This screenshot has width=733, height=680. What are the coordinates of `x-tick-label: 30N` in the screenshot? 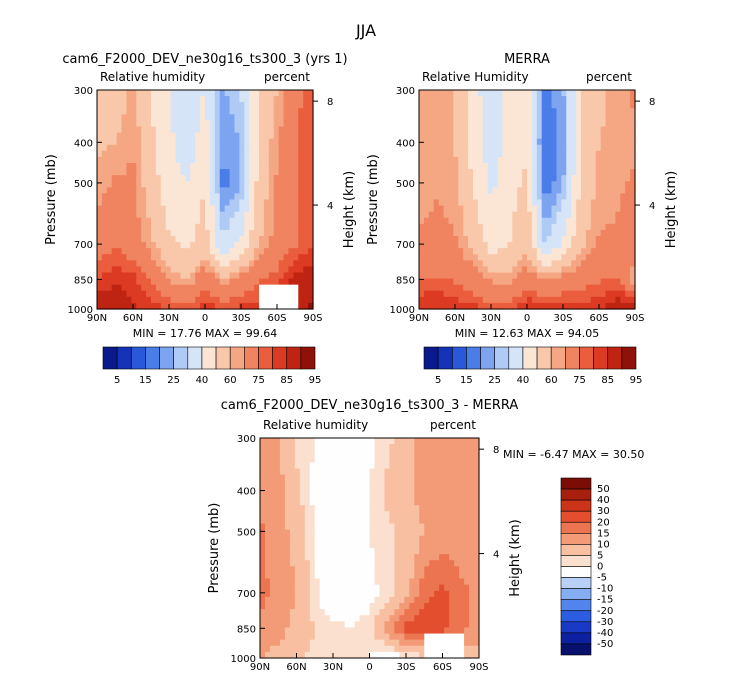 It's located at (333, 667).